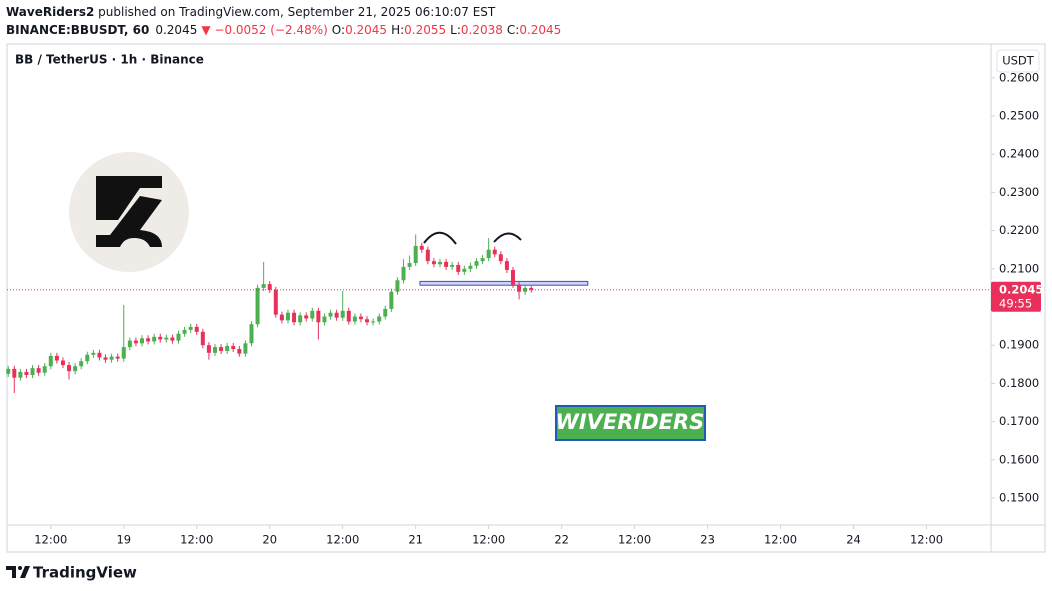 Image resolution: width=1052 pixels, height=591 pixels. I want to click on currency-badge, so click(1018, 61).